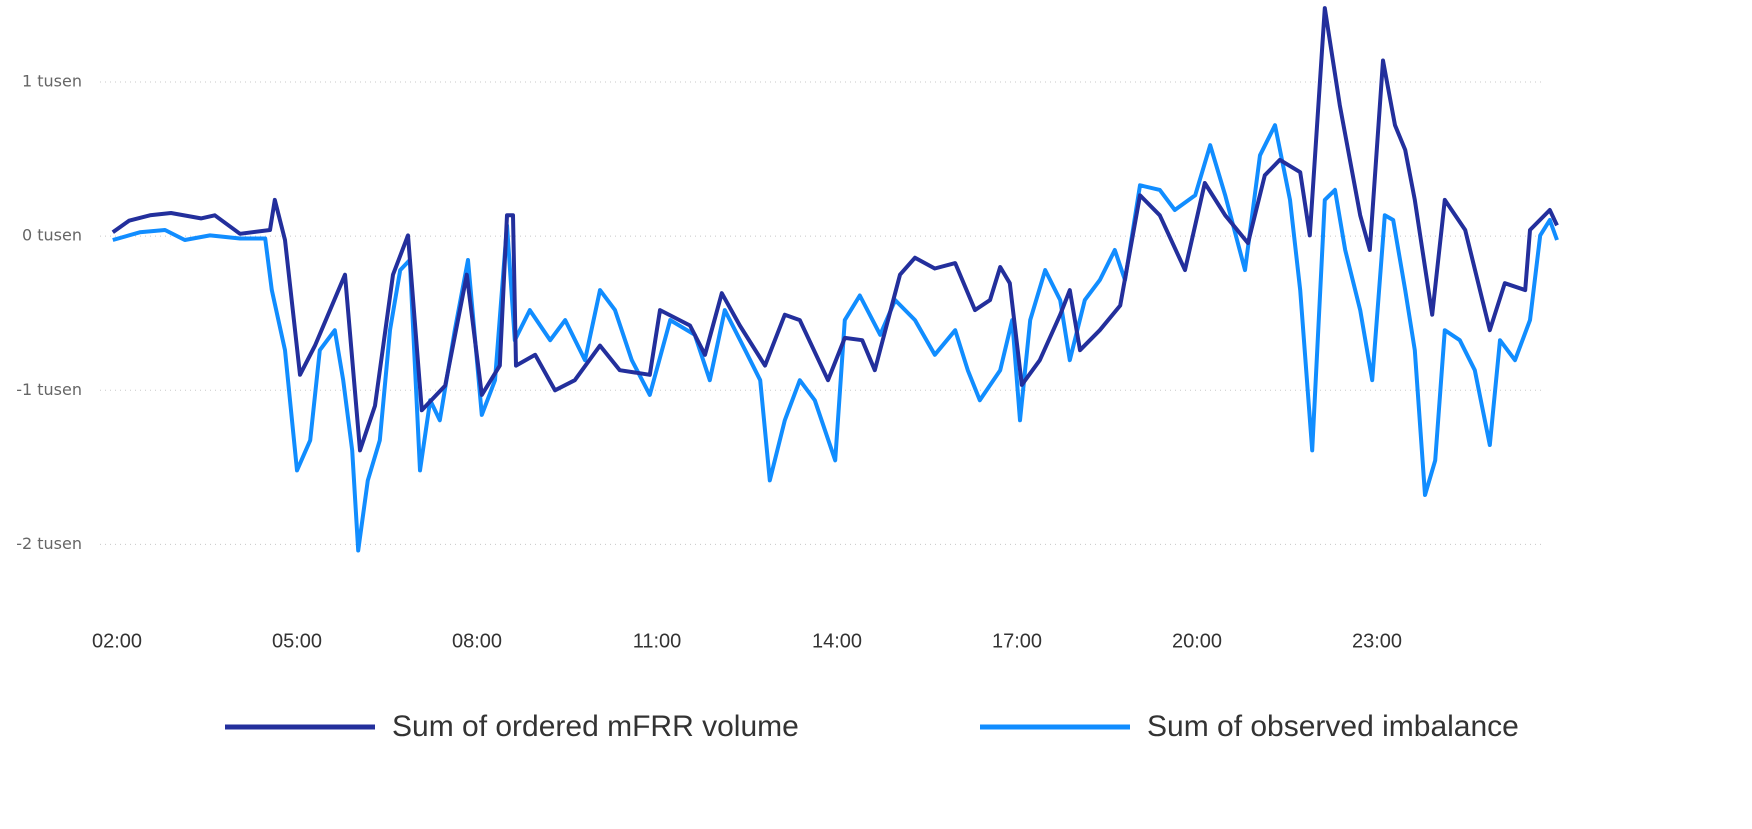 Image resolution: width=1752 pixels, height=829 pixels. I want to click on x-tick-label: 08:00, so click(477, 641).